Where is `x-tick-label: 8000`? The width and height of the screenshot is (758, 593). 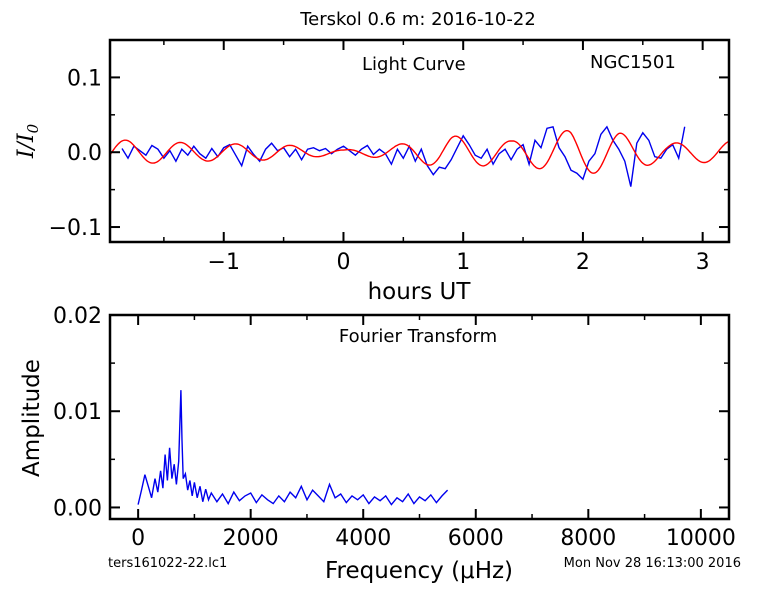
x-tick-label: 8000 is located at coordinates (588, 538).